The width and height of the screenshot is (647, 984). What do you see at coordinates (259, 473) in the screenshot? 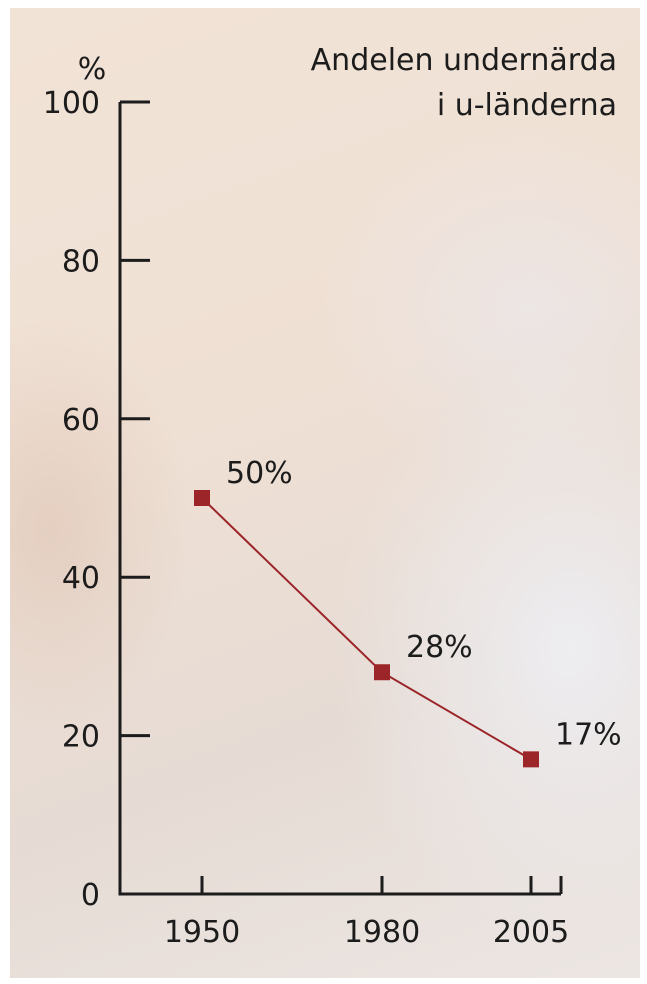
I see `data-label: 50%` at bounding box center [259, 473].